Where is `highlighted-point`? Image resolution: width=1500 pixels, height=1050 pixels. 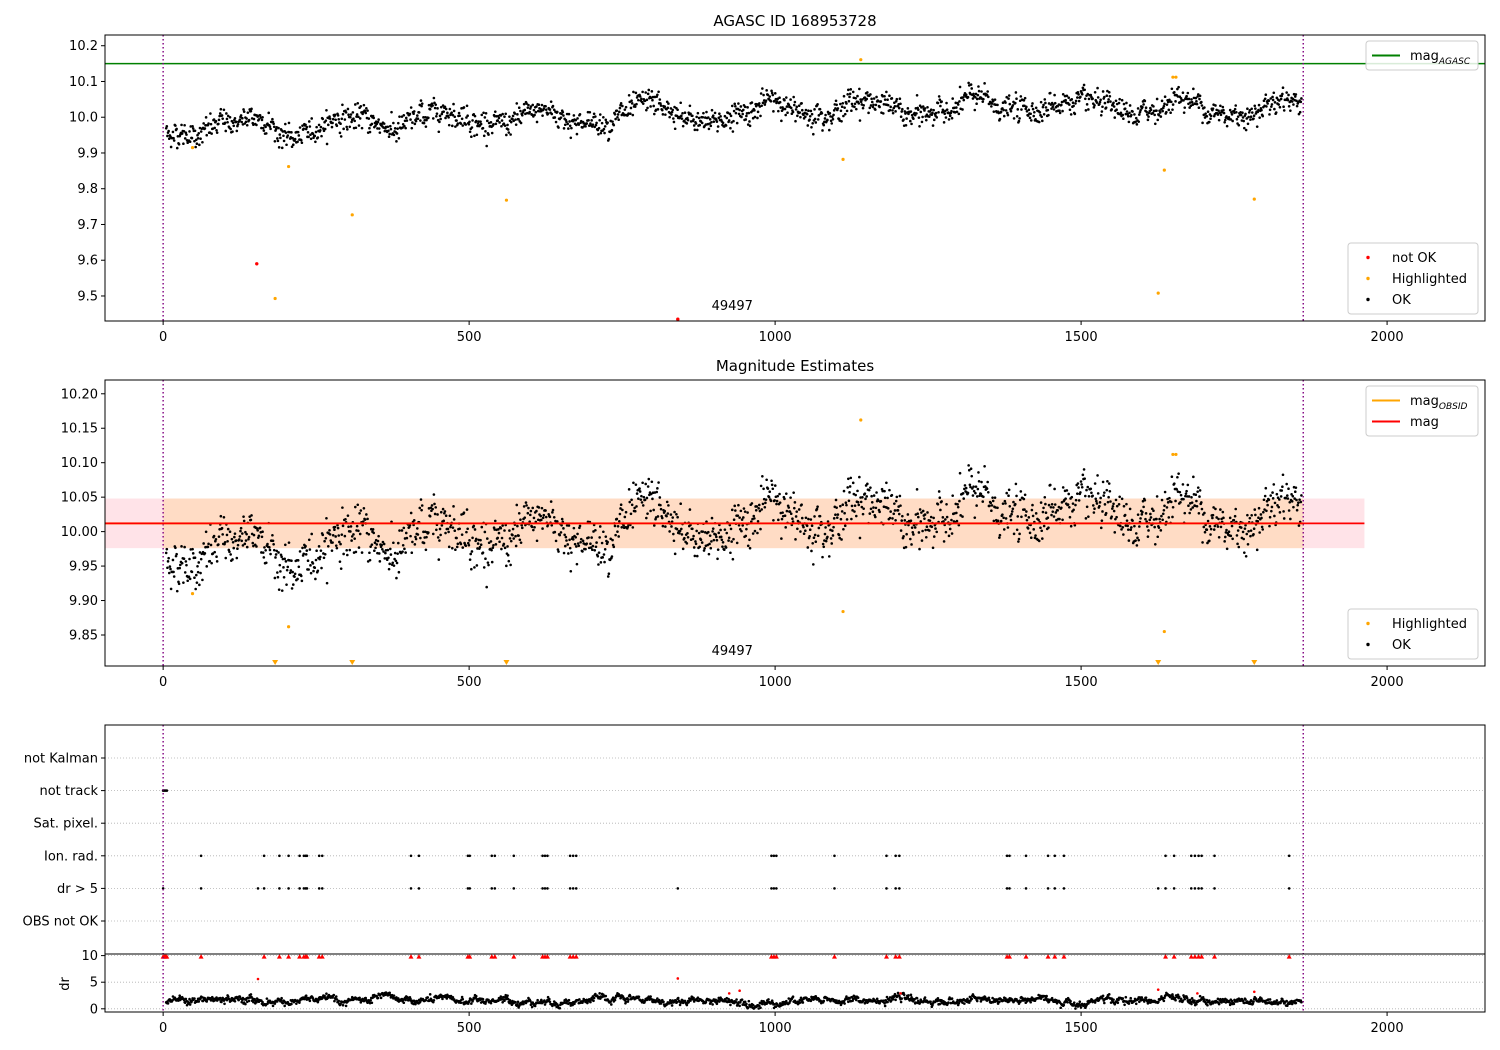
highlighted-point is located at coordinates (288, 166).